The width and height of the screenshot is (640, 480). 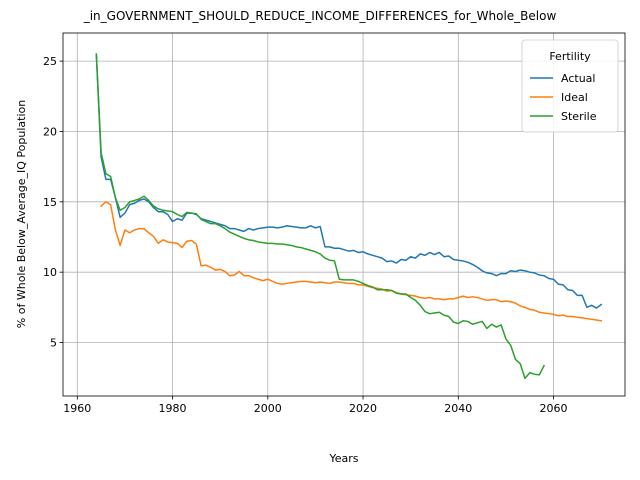 I want to click on x-tick-label: 1960, so click(x=77, y=408).